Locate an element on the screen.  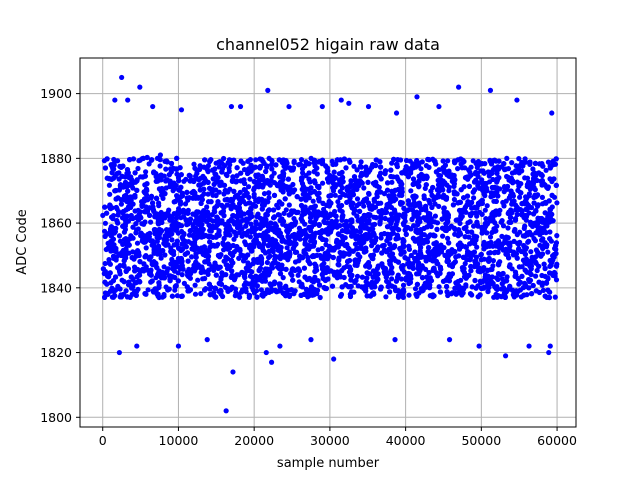
chart-title: channel052 higain raw data is located at coordinates (328, 44).